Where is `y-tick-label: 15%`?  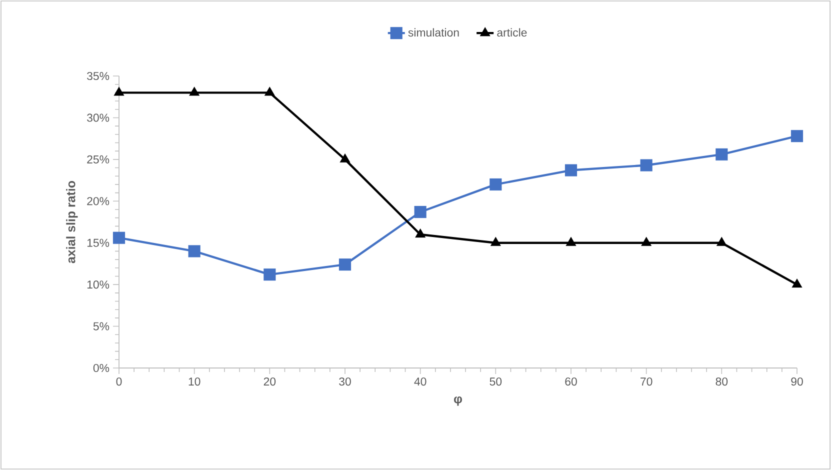
y-tick-label: 15% is located at coordinates (98, 242).